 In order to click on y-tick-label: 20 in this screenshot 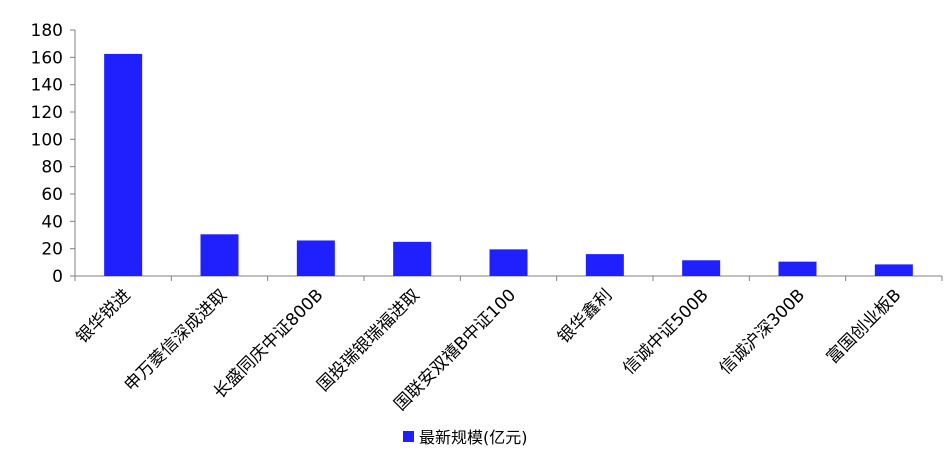, I will do `click(52, 250)`.